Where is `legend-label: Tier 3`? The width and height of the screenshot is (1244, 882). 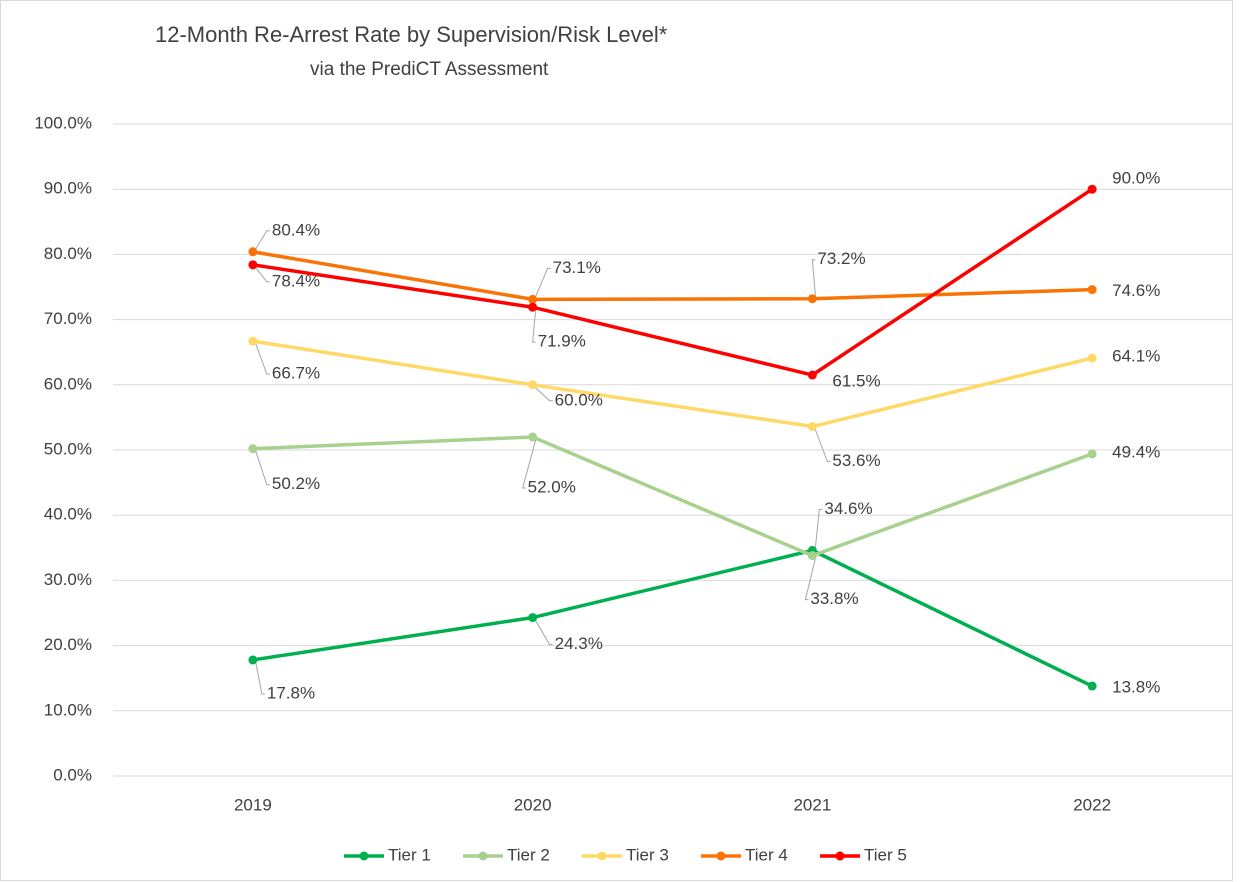 legend-label: Tier 3 is located at coordinates (647, 854).